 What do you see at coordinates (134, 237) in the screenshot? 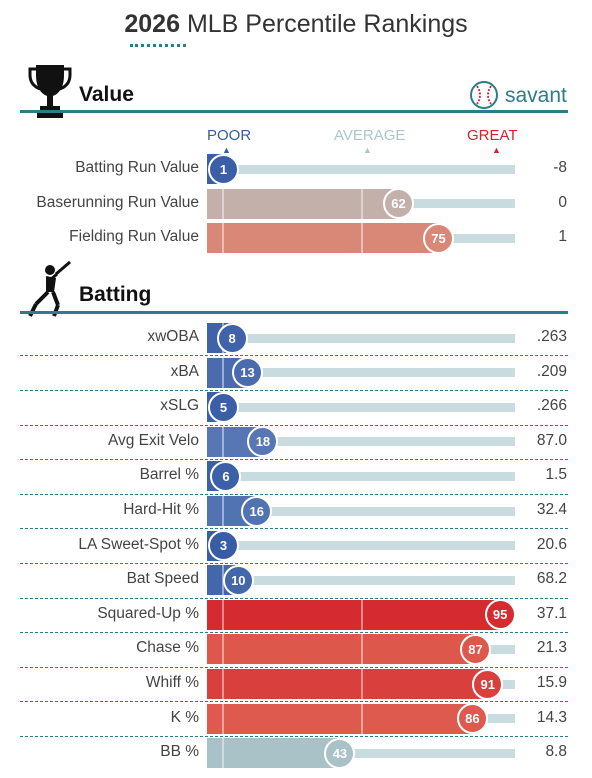
I see `metric-label: Fielding Run Value` at bounding box center [134, 237].